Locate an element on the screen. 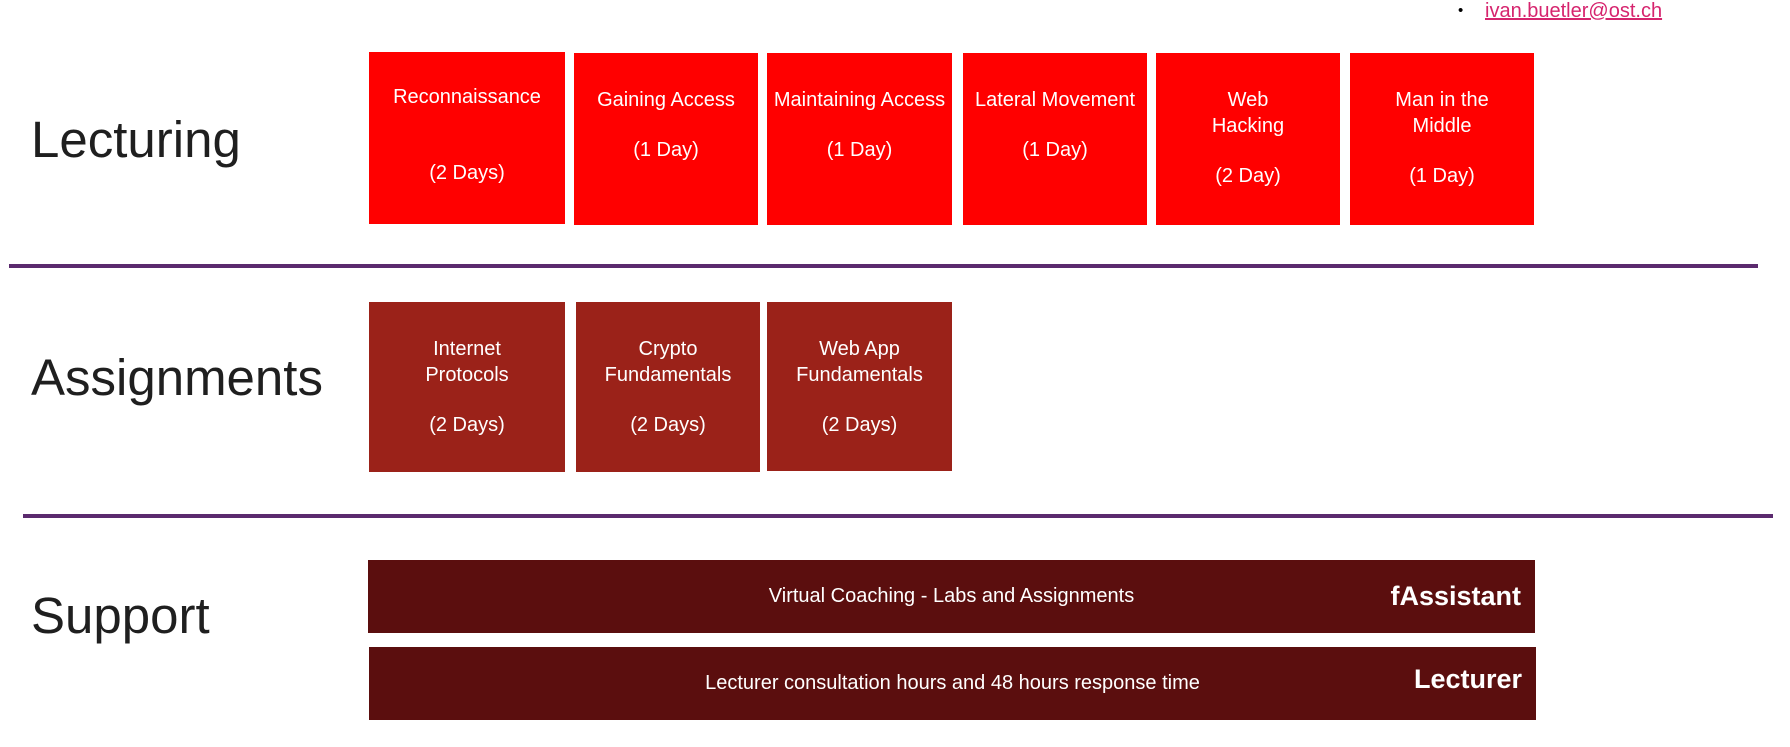  assignment-module: Internet Protocols (2 Days) is located at coordinates (467, 387).